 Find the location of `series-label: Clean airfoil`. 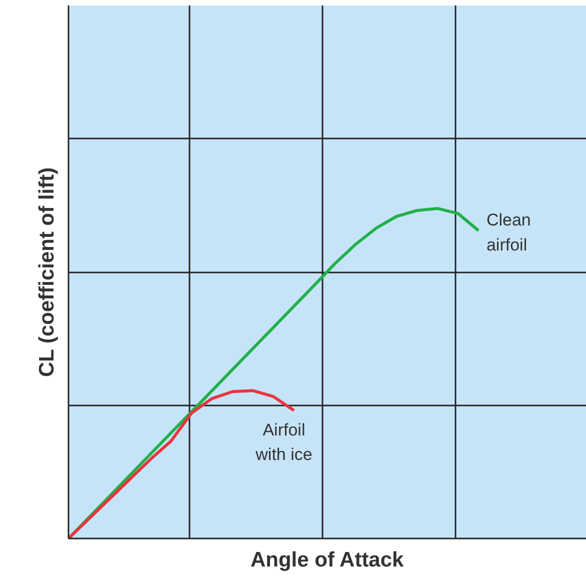

series-label: Clean airfoil is located at coordinates (508, 232).